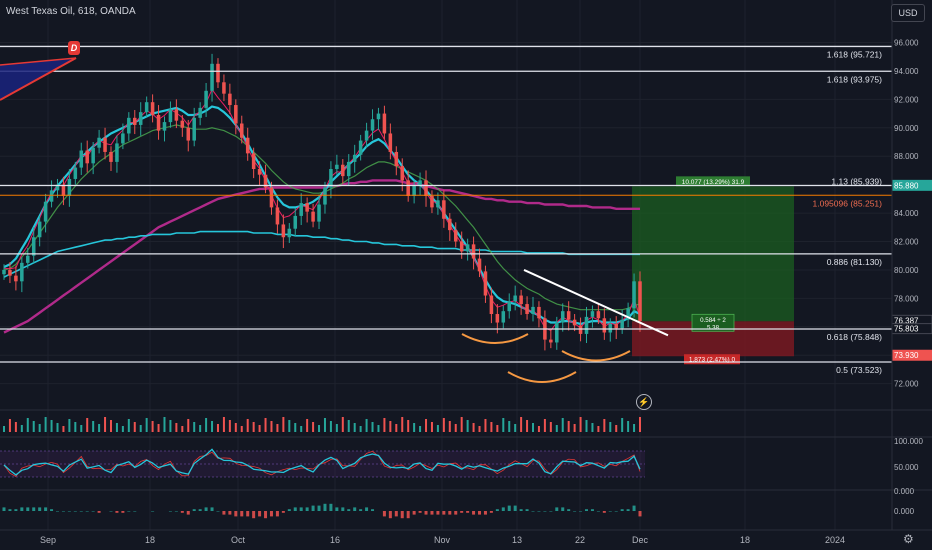 The image size is (932, 550). I want to click on gear-icon: ⚙, so click(908, 539).